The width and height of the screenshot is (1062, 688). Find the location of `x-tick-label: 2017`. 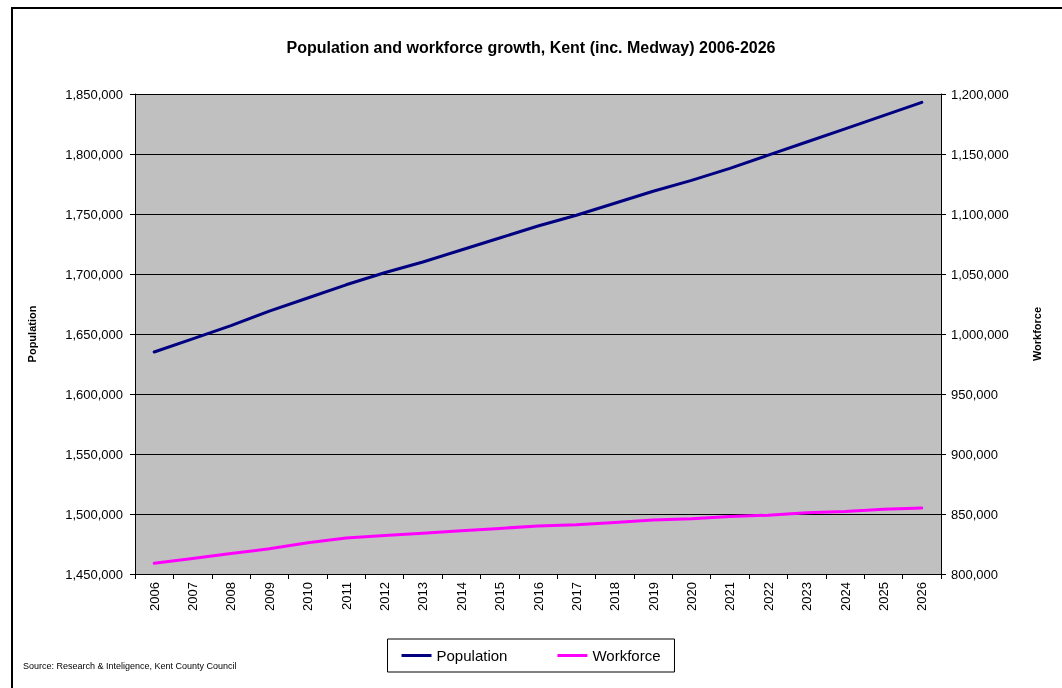

x-tick-label: 2017 is located at coordinates (576, 596).